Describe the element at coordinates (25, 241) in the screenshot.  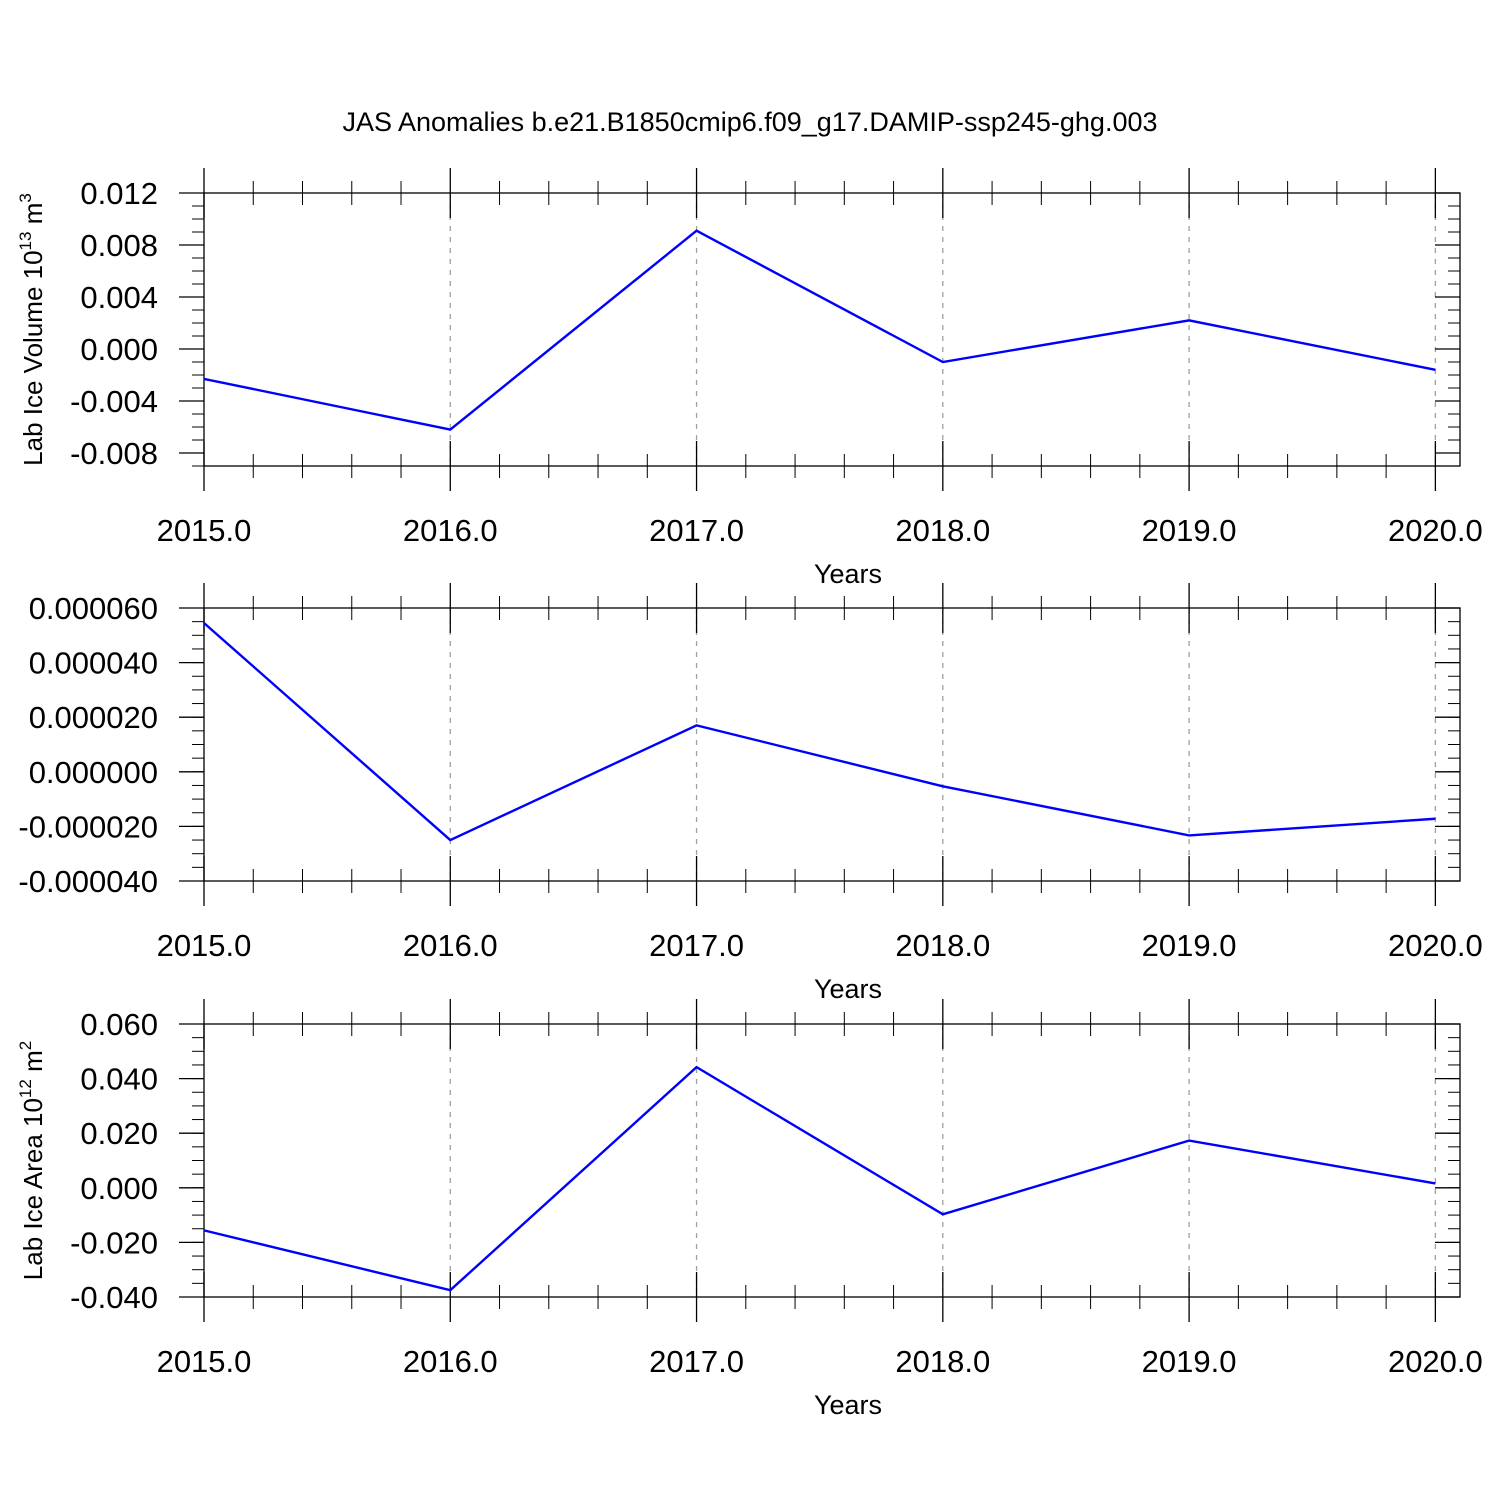
I see `y-axis-label-exponent: 13` at that location.